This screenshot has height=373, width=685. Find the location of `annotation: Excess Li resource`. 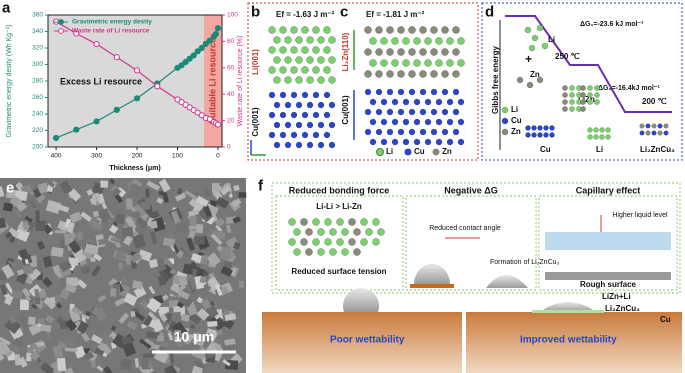

annotation: Excess Li resource is located at coordinates (101, 81).